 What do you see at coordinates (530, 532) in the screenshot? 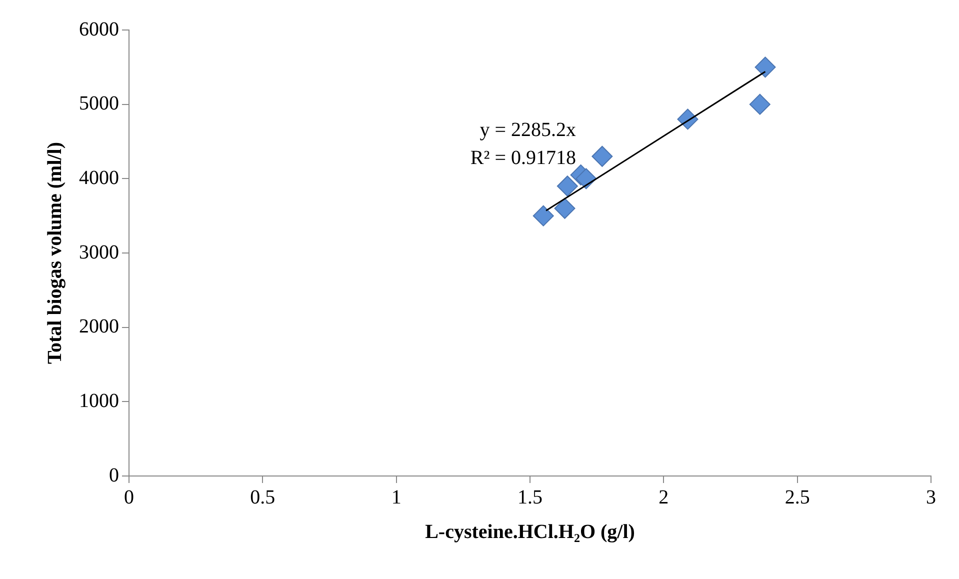
I see `x-axis-title: L-cysteine.HCl.H₂O (g/l)` at bounding box center [530, 532].